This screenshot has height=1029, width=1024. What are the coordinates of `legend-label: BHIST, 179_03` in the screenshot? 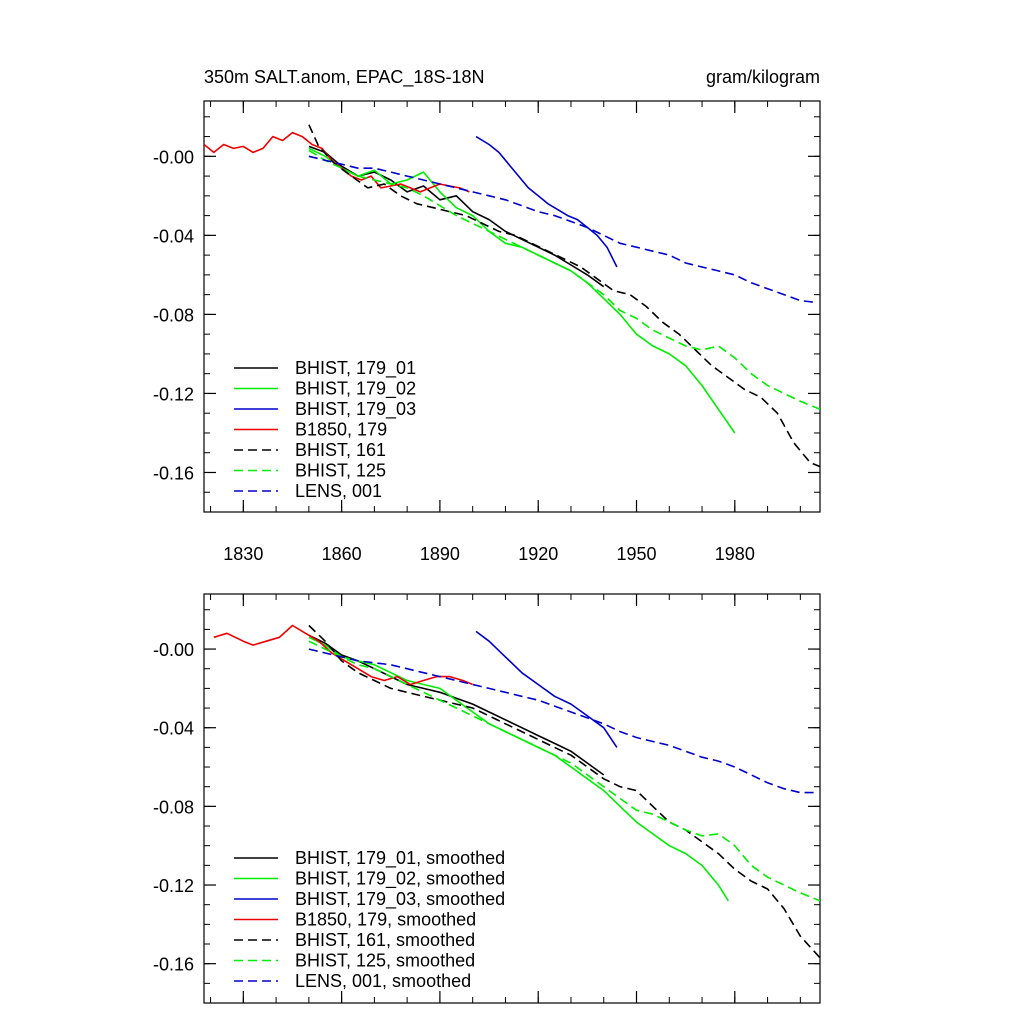 It's located at (355, 409).